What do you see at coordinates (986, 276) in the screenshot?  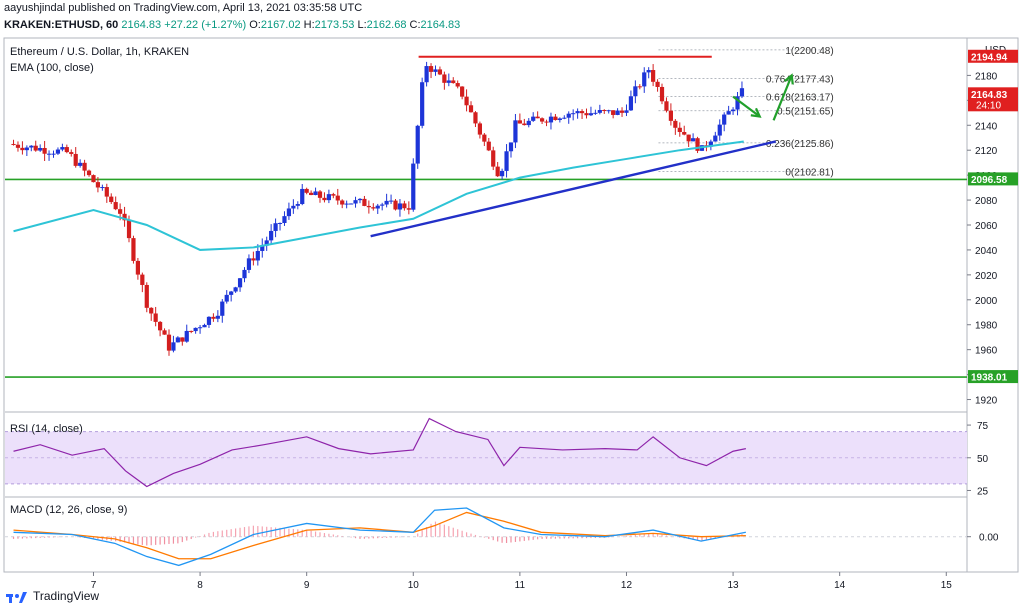 I see `y-tick-label: 2020` at bounding box center [986, 276].